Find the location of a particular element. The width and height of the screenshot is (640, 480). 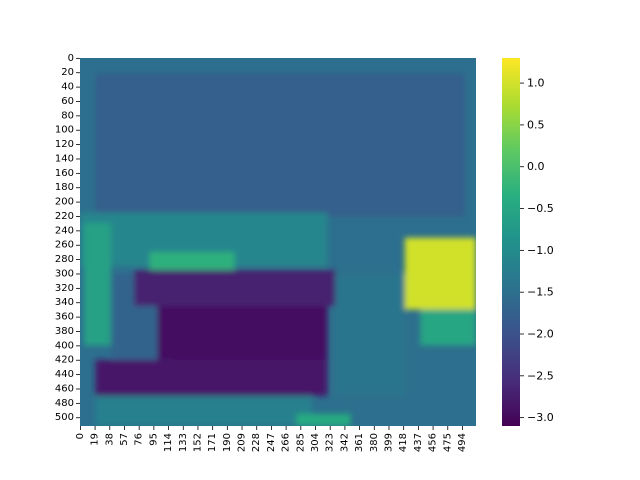

colorbar-tick-label: −1.0 is located at coordinates (540, 250).